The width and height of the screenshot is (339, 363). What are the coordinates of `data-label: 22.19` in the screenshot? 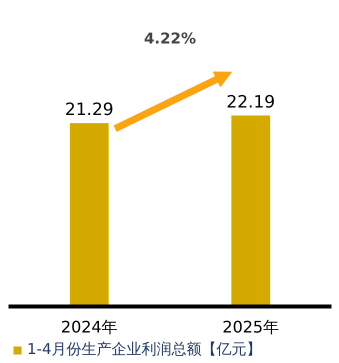 It's located at (251, 102).